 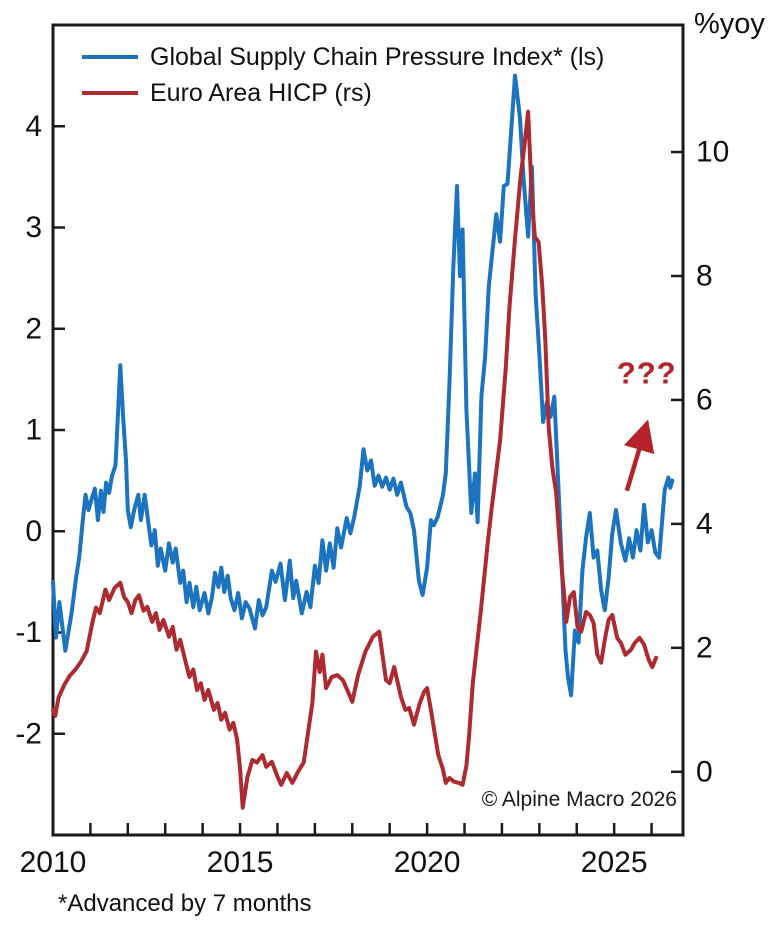 What do you see at coordinates (704, 523) in the screenshot?
I see `right-tick-label: 4` at bounding box center [704, 523].